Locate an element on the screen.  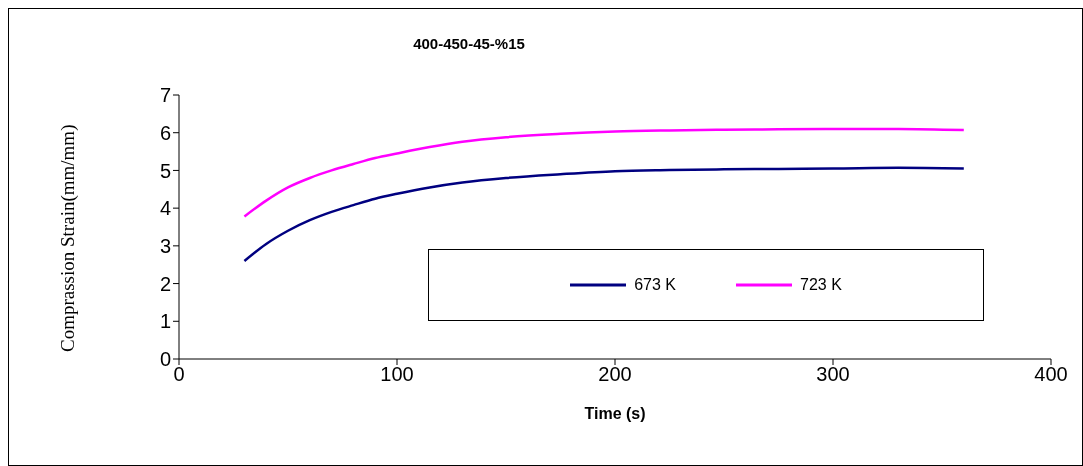
y-tick-label: 5 is located at coordinates (165, 170).